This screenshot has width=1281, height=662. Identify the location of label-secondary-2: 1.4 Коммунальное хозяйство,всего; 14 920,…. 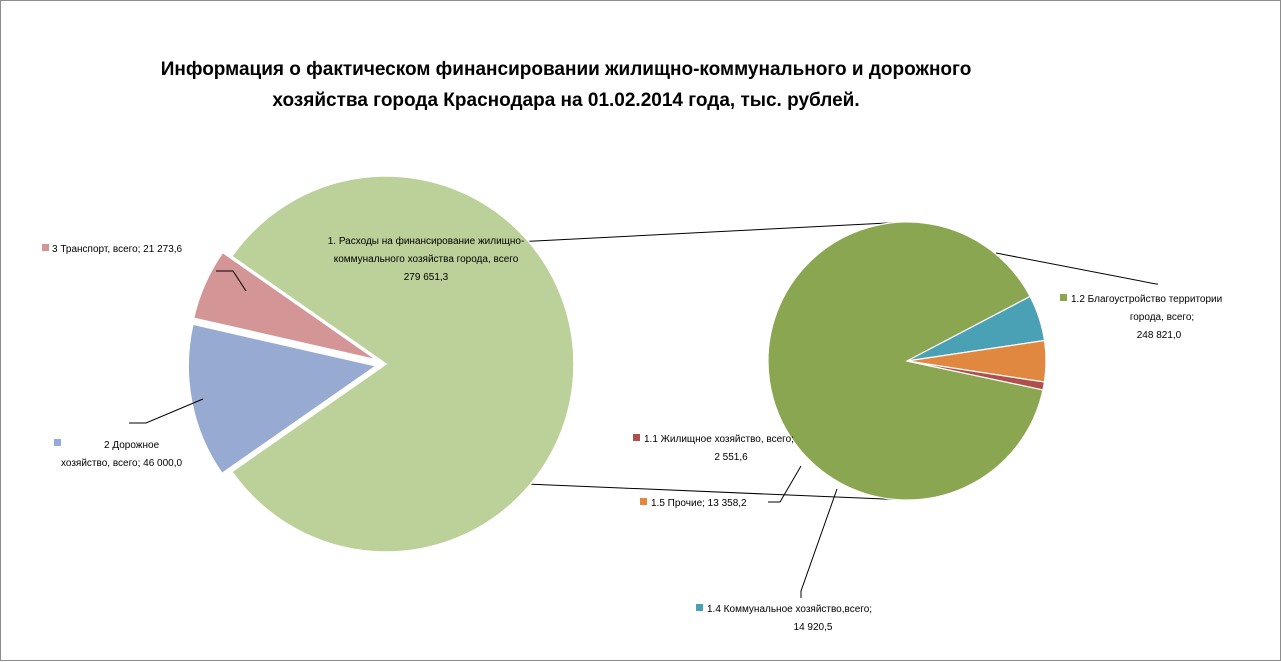
(784, 618).